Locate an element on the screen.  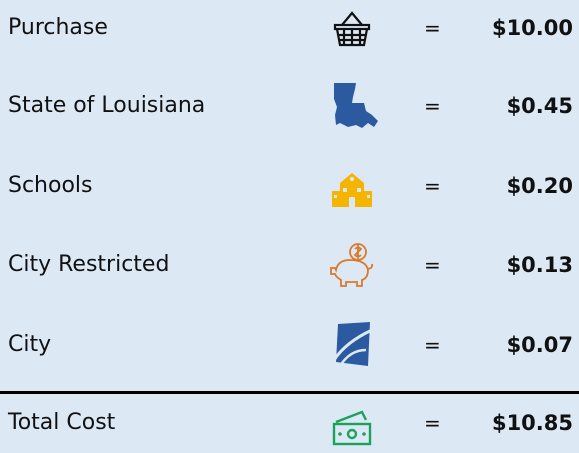
row-label: Purchase is located at coordinates (58, 27).